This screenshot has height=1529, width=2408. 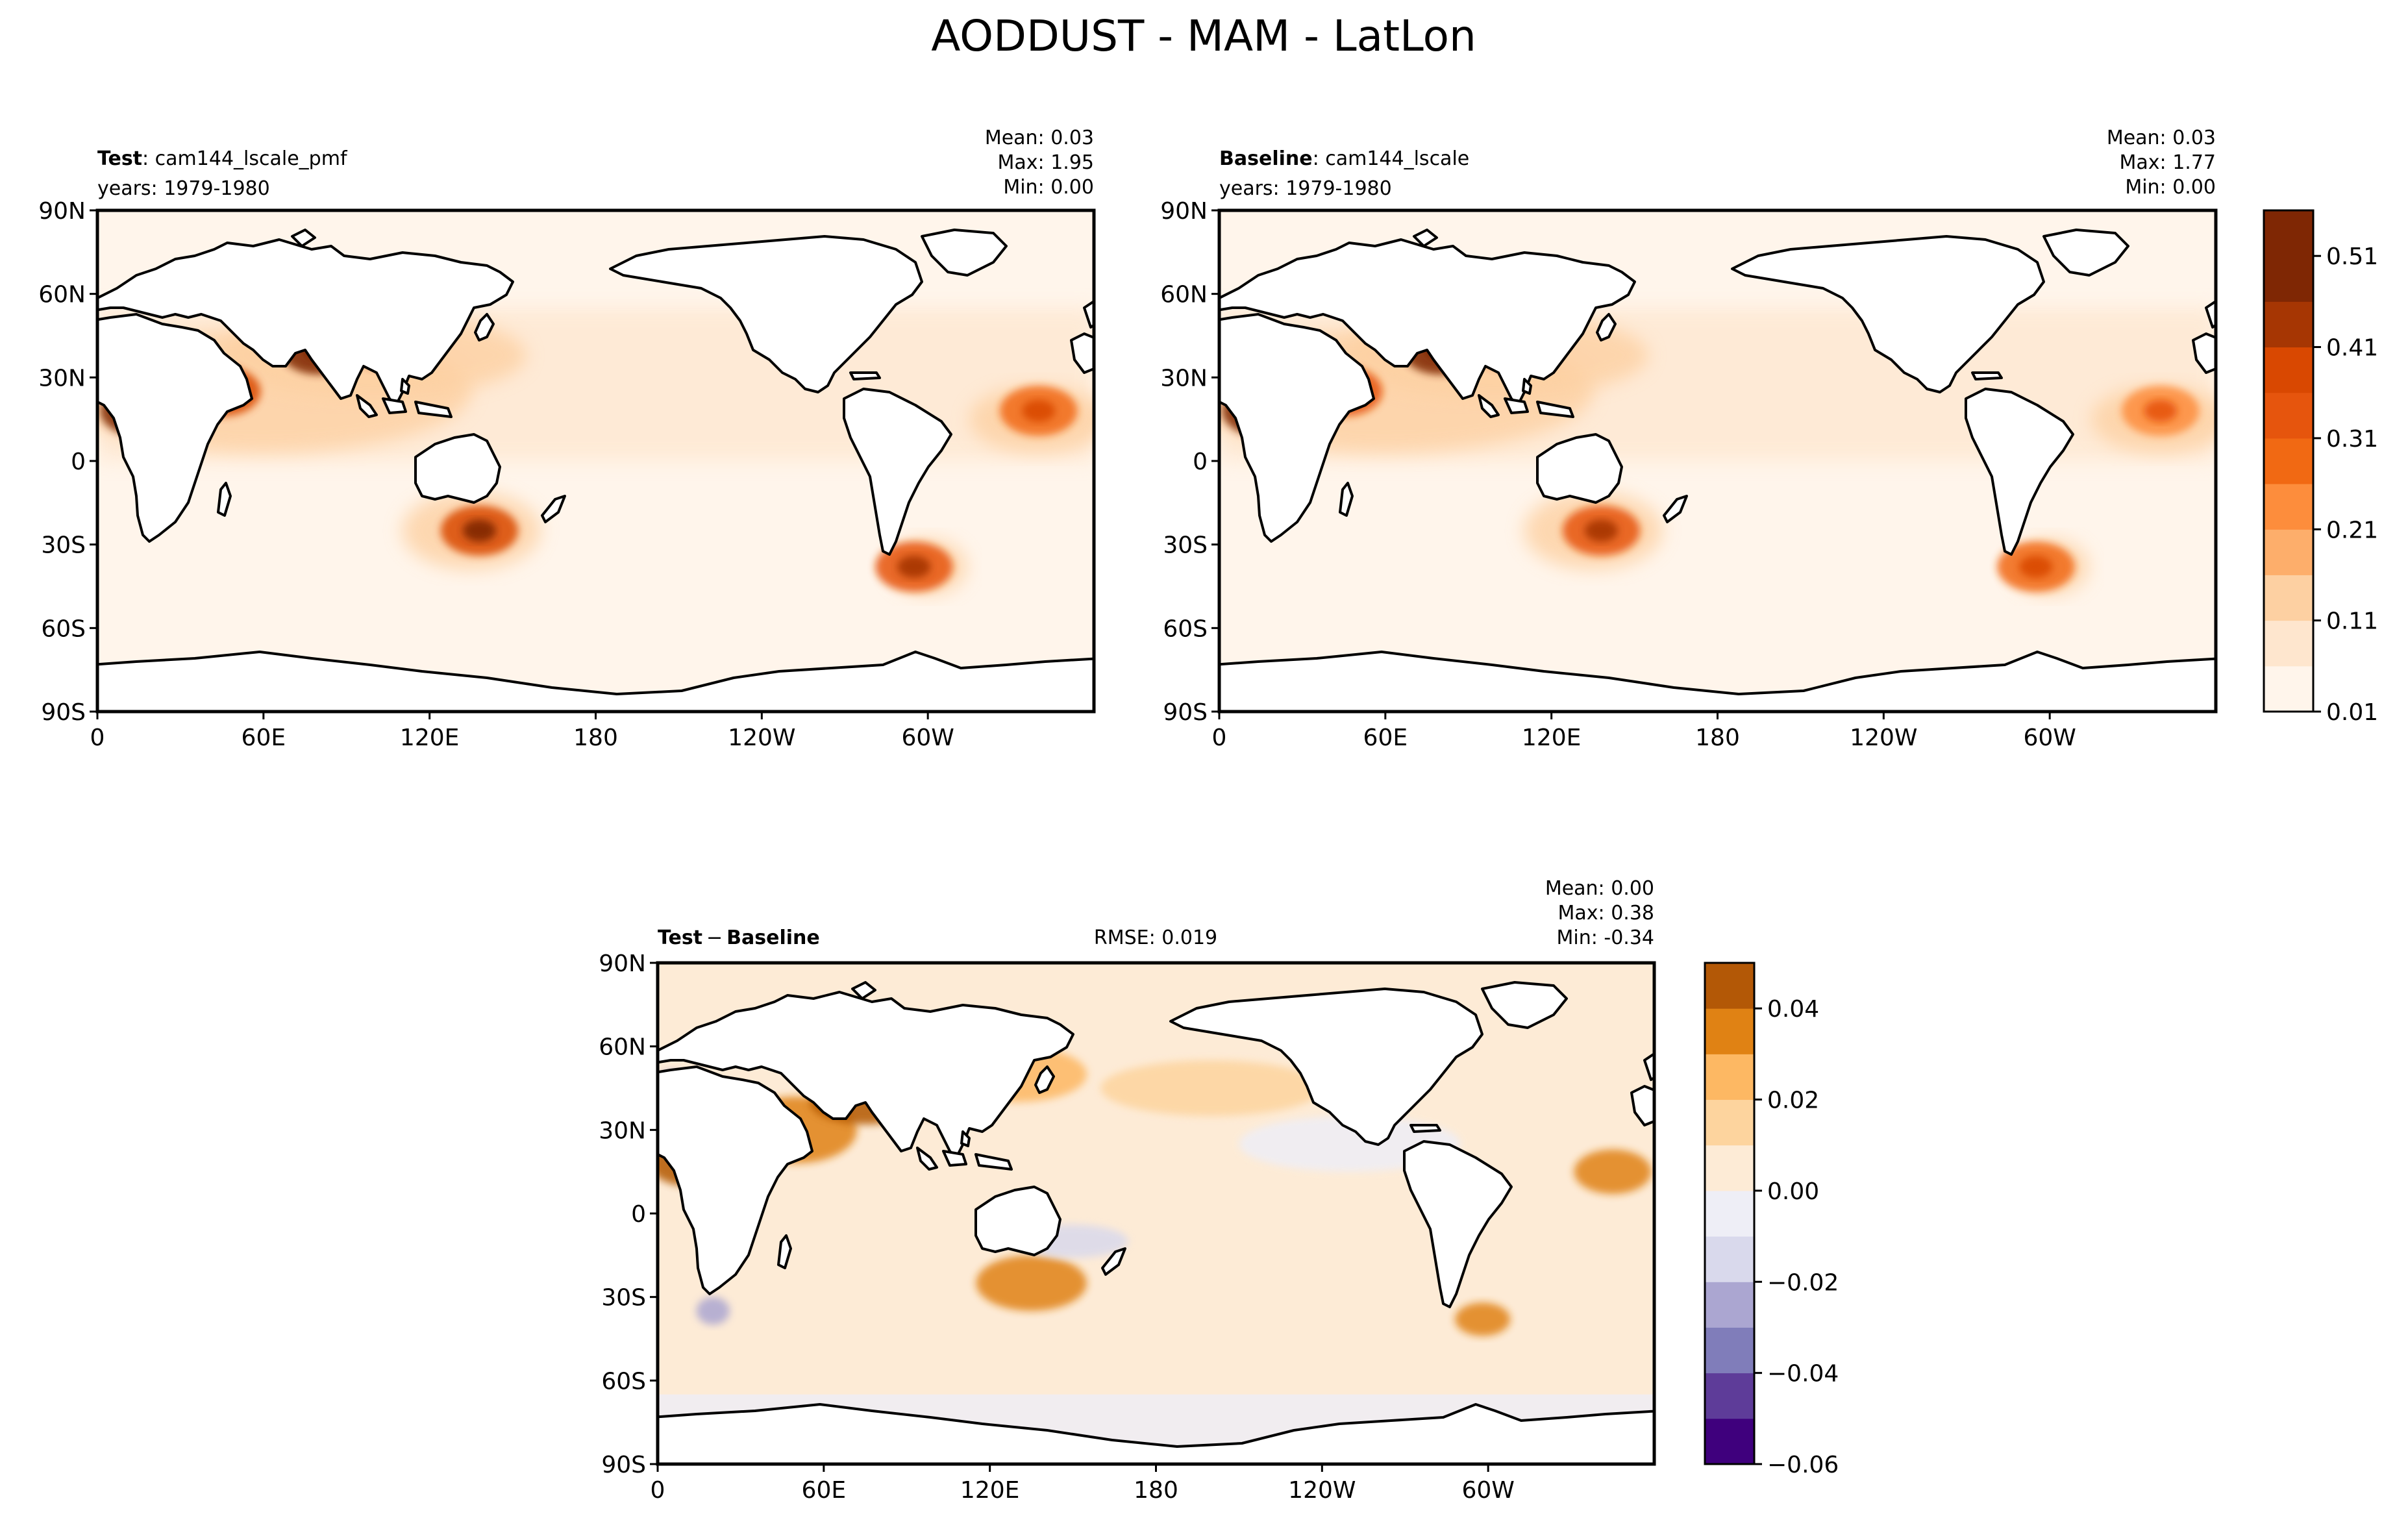 What do you see at coordinates (773, 937) in the screenshot?
I see `panel-diff-label-baseline: Baseline` at bounding box center [773, 937].